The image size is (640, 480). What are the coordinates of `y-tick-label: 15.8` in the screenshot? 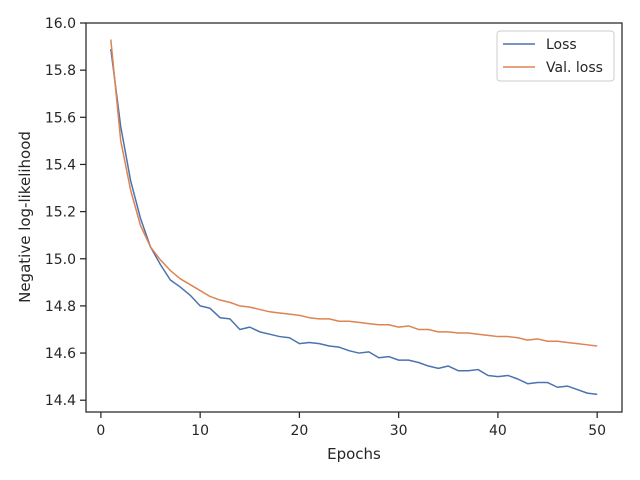 It's located at (60, 71).